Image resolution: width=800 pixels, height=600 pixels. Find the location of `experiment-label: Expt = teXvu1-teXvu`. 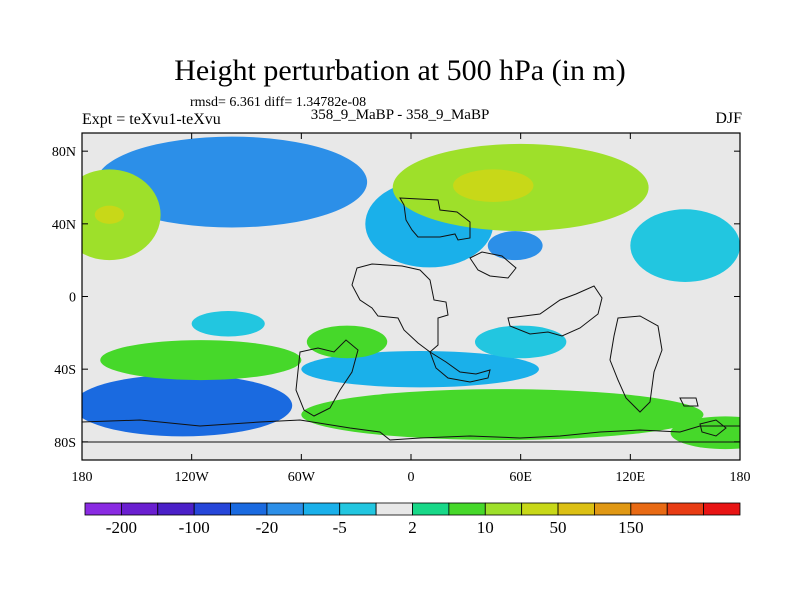

experiment-label: Expt = teXvu1-teXvu is located at coordinates (151, 119).